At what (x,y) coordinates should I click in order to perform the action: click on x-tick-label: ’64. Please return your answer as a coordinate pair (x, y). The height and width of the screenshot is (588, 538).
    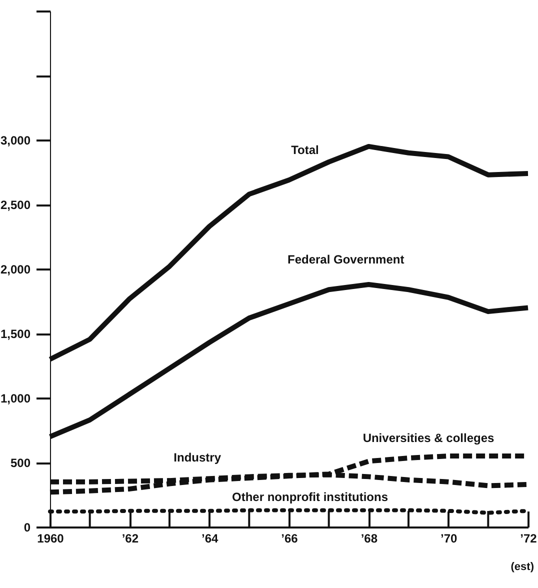
    Looking at the image, I should click on (209, 539).